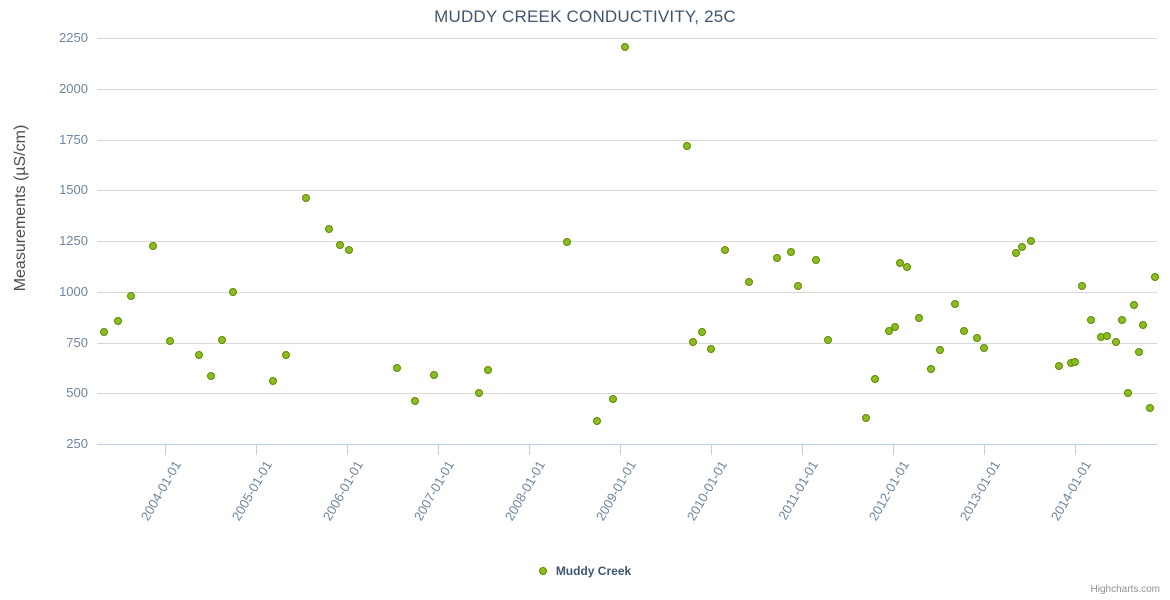 The width and height of the screenshot is (1170, 600). I want to click on x-axis-tick-label: 2009-01-01, so click(616, 491).